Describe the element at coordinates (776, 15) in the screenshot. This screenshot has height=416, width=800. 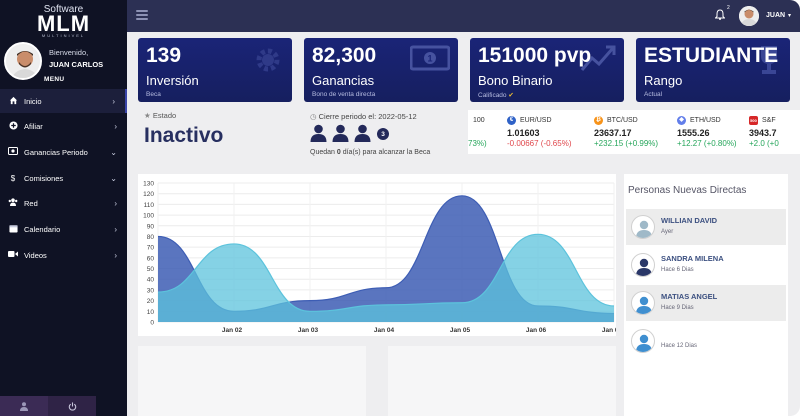
I see `topbar-user-name: JUAN` at that location.